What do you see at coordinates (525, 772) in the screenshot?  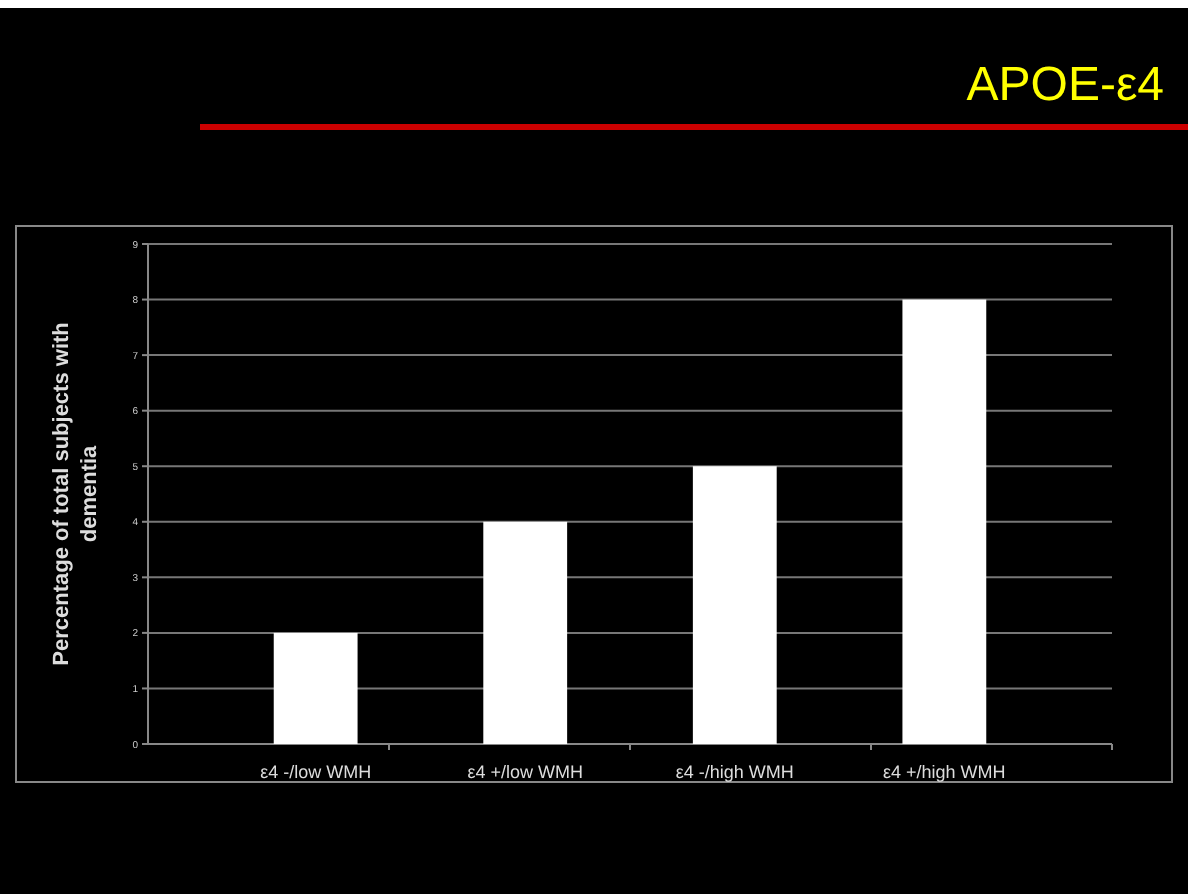 I see `x-tick-label: ε4 +/low WMH` at bounding box center [525, 772].